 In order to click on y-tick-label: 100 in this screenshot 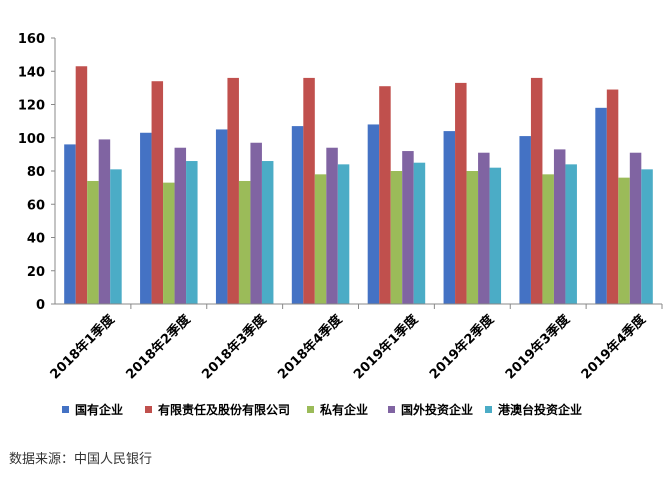, I will do `click(31, 139)`.